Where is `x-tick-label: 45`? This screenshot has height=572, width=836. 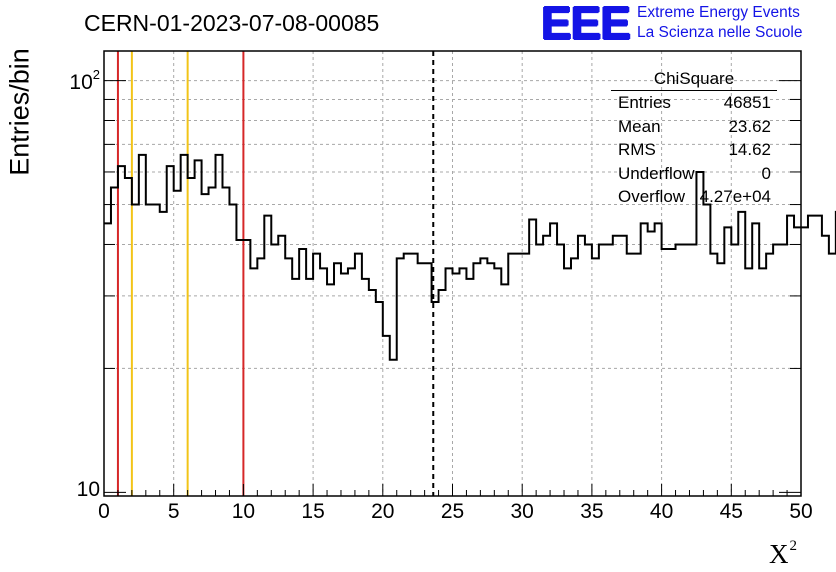
x-tick-label: 45 is located at coordinates (731, 511).